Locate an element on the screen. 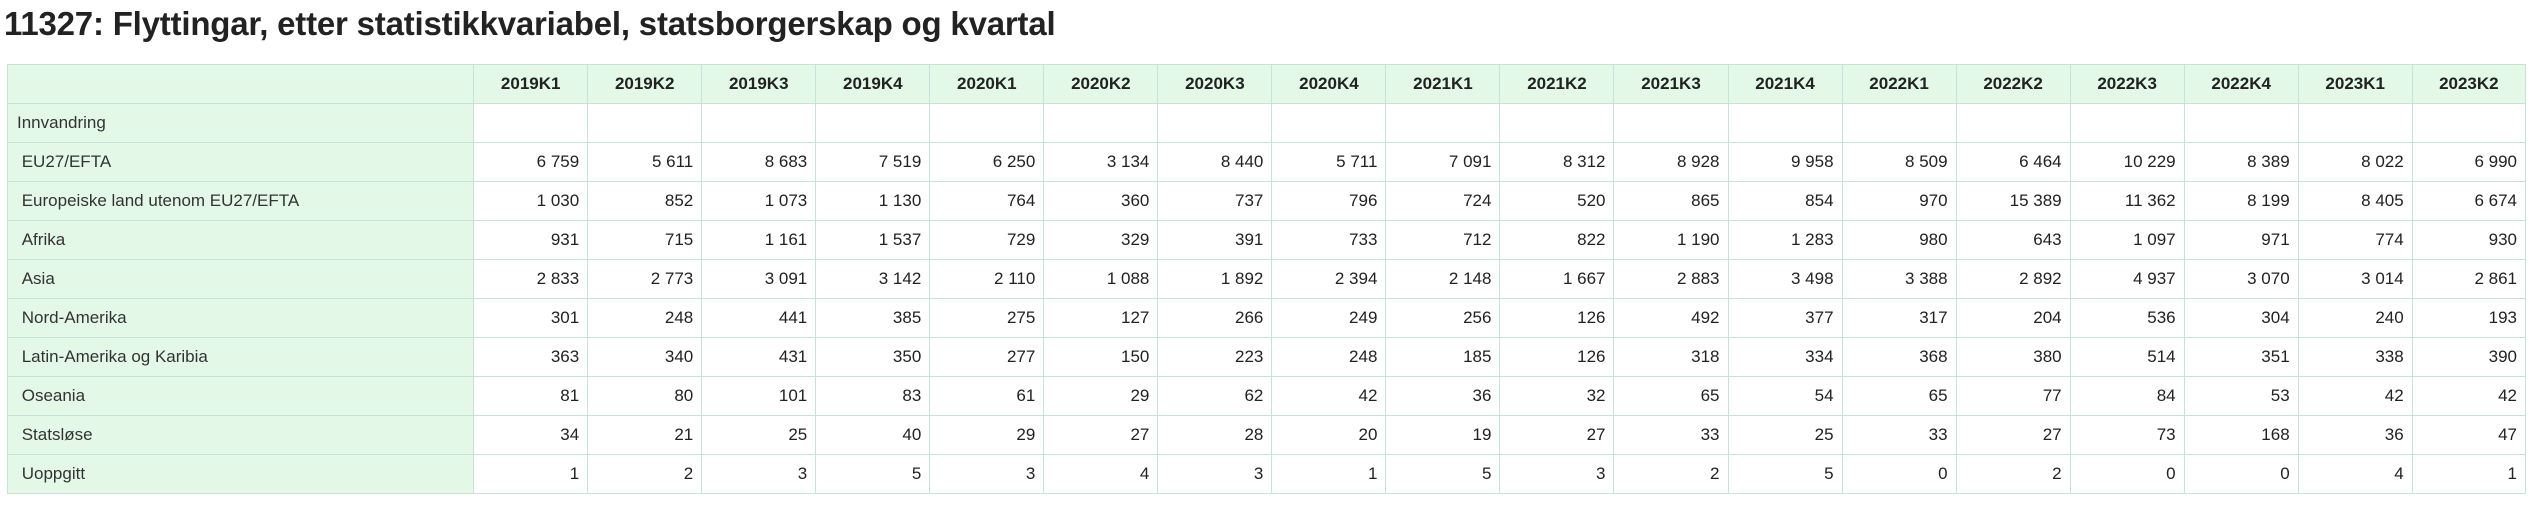 The image size is (2534, 522). table-cell: 28 is located at coordinates (1215, 435).